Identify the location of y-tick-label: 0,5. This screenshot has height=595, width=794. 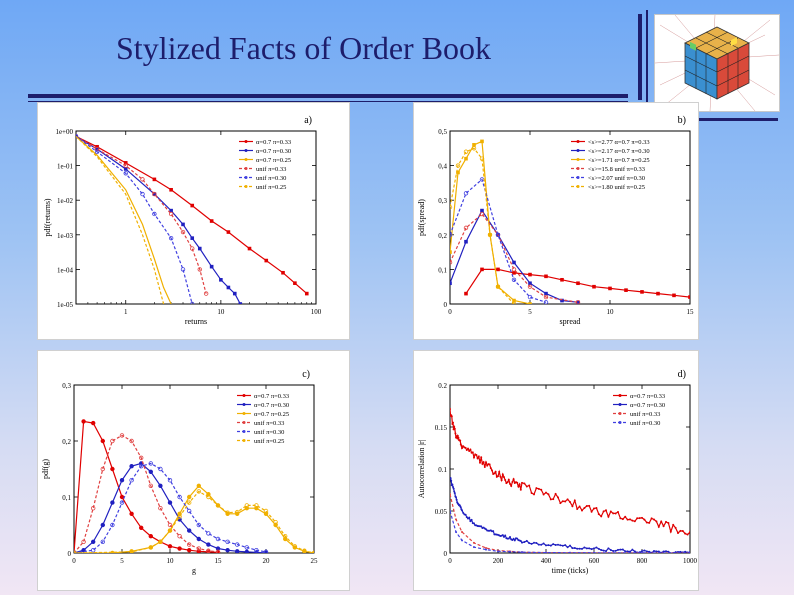
(442, 132).